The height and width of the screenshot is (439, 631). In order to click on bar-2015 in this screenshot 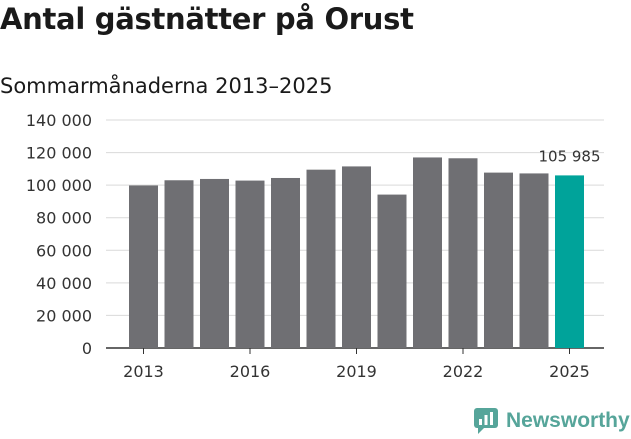, I will do `click(214, 263)`.